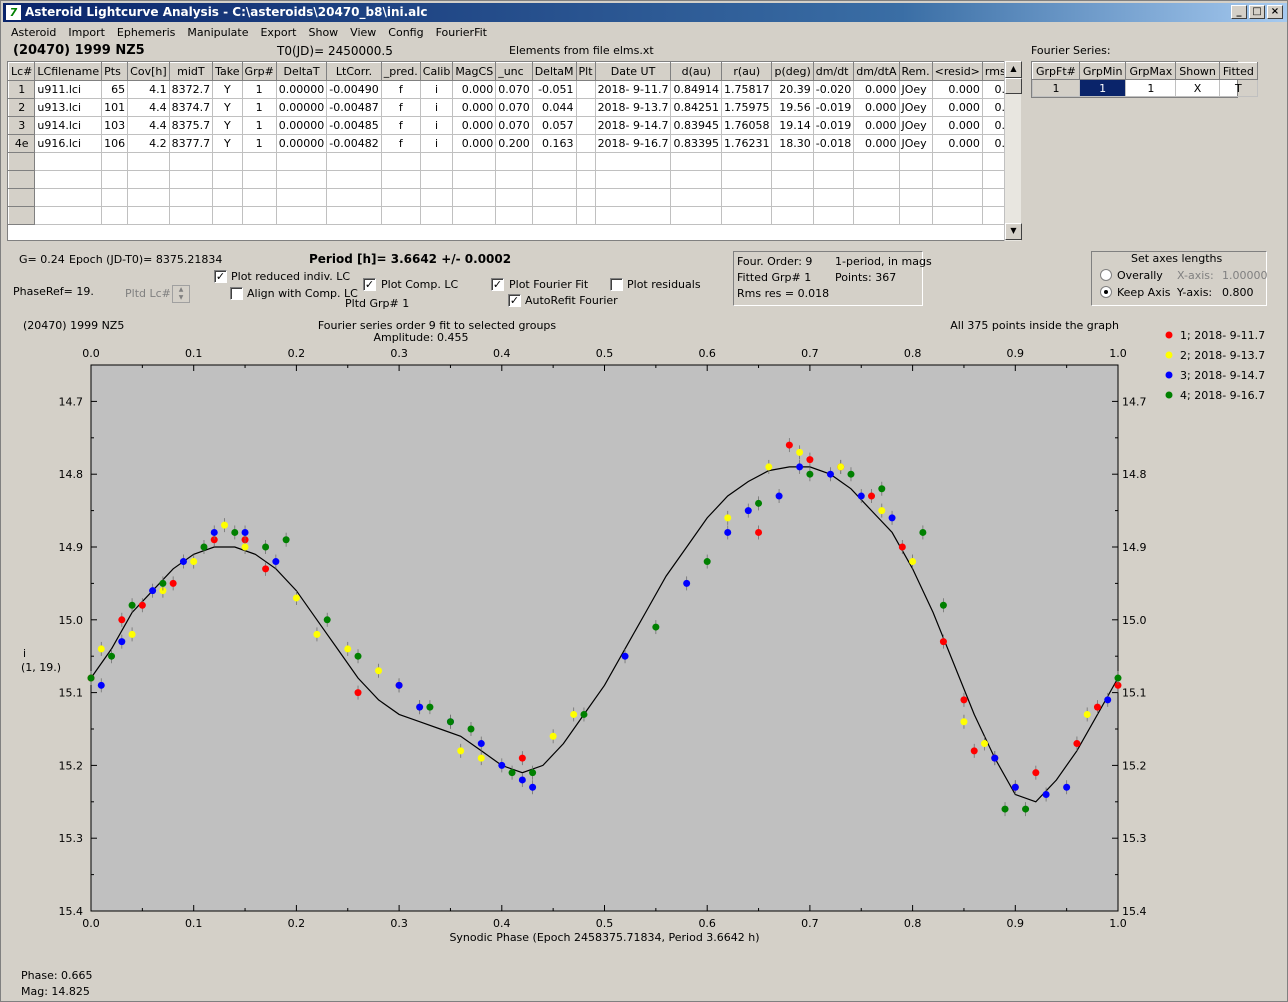 The width and height of the screenshot is (1288, 1002). Describe the element at coordinates (633, 71) in the screenshot. I see `column-header: Date UT` at that location.